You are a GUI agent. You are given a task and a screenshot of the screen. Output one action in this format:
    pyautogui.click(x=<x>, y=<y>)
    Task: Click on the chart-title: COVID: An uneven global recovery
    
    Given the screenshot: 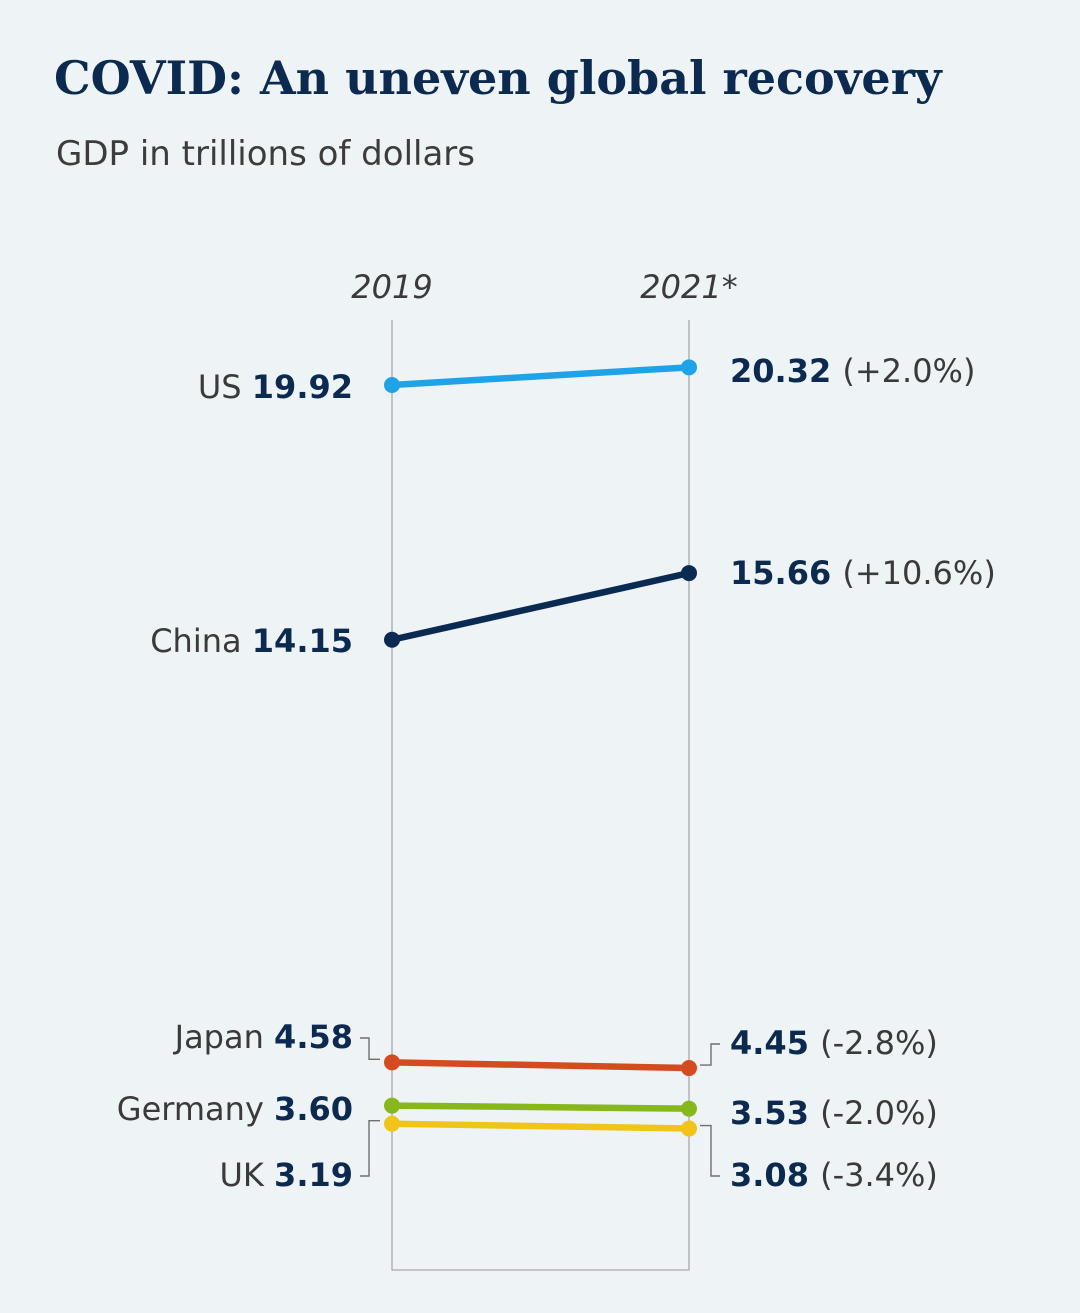 What is the action you would take?
    pyautogui.click(x=498, y=78)
    